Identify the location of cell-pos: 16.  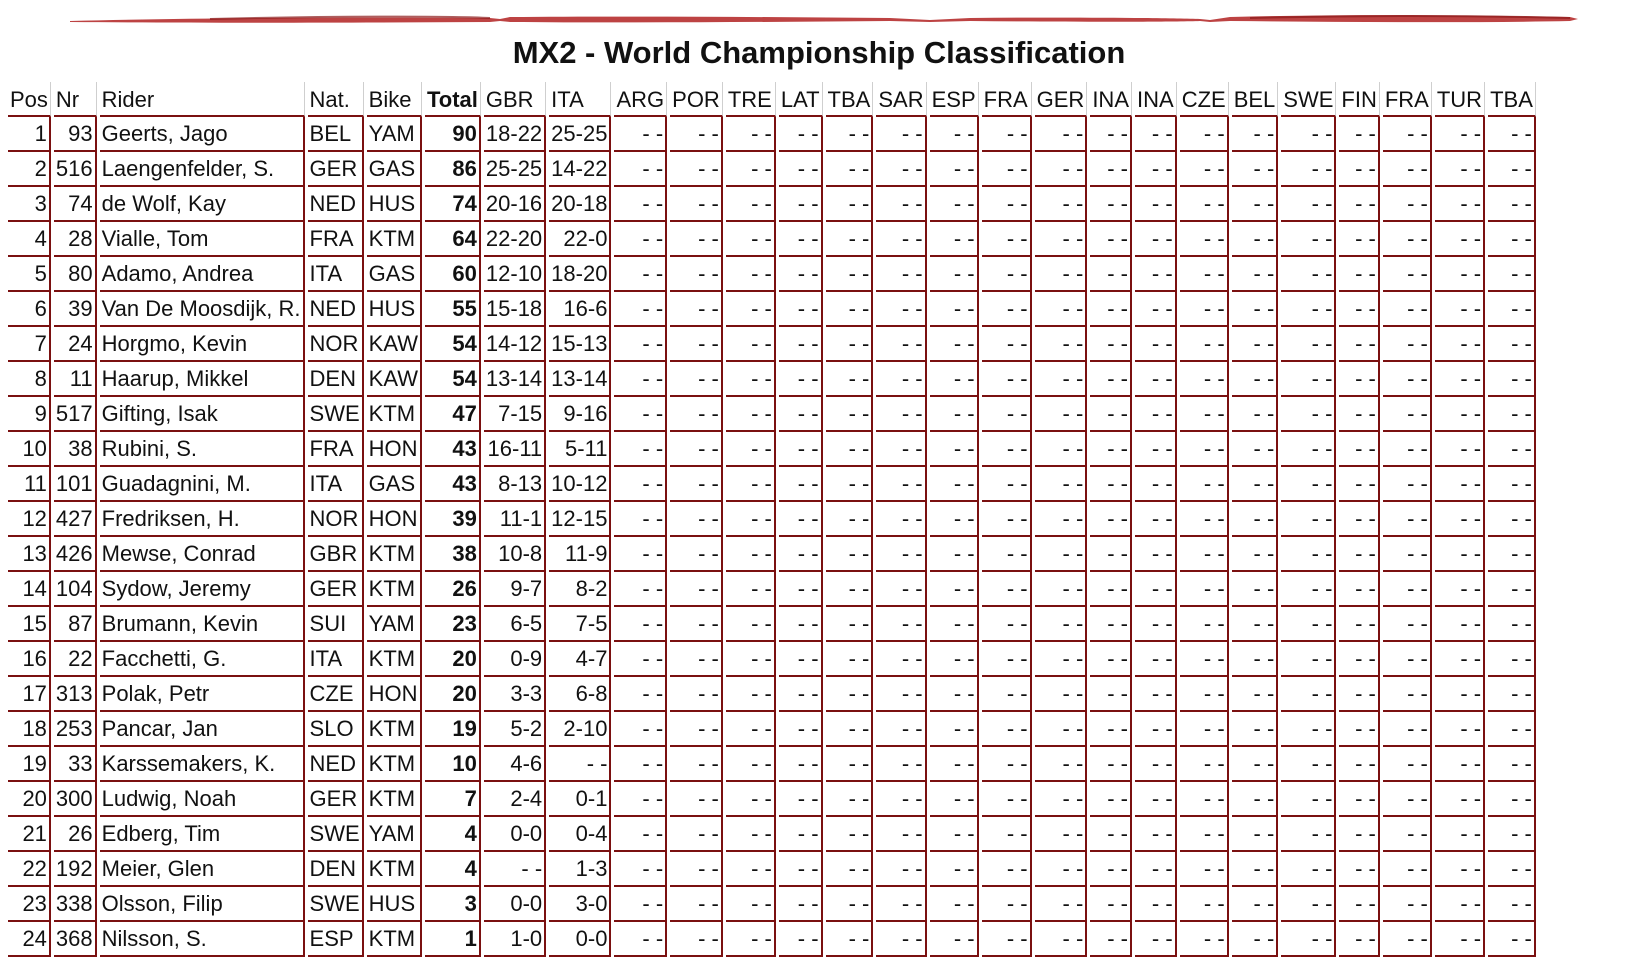
(29, 659).